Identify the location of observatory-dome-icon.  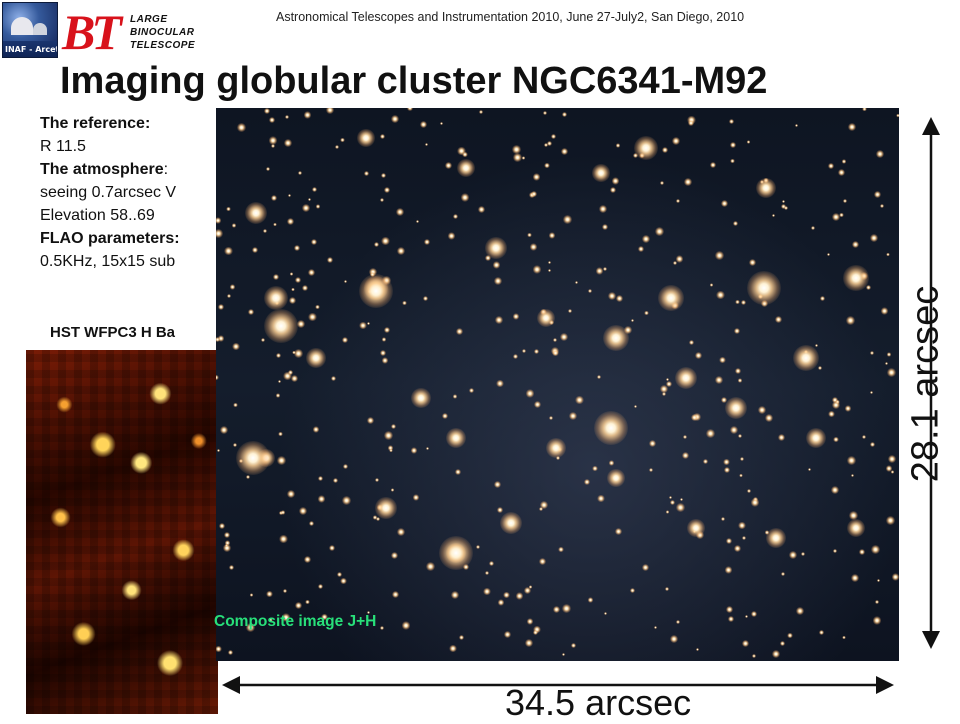
(22, 26).